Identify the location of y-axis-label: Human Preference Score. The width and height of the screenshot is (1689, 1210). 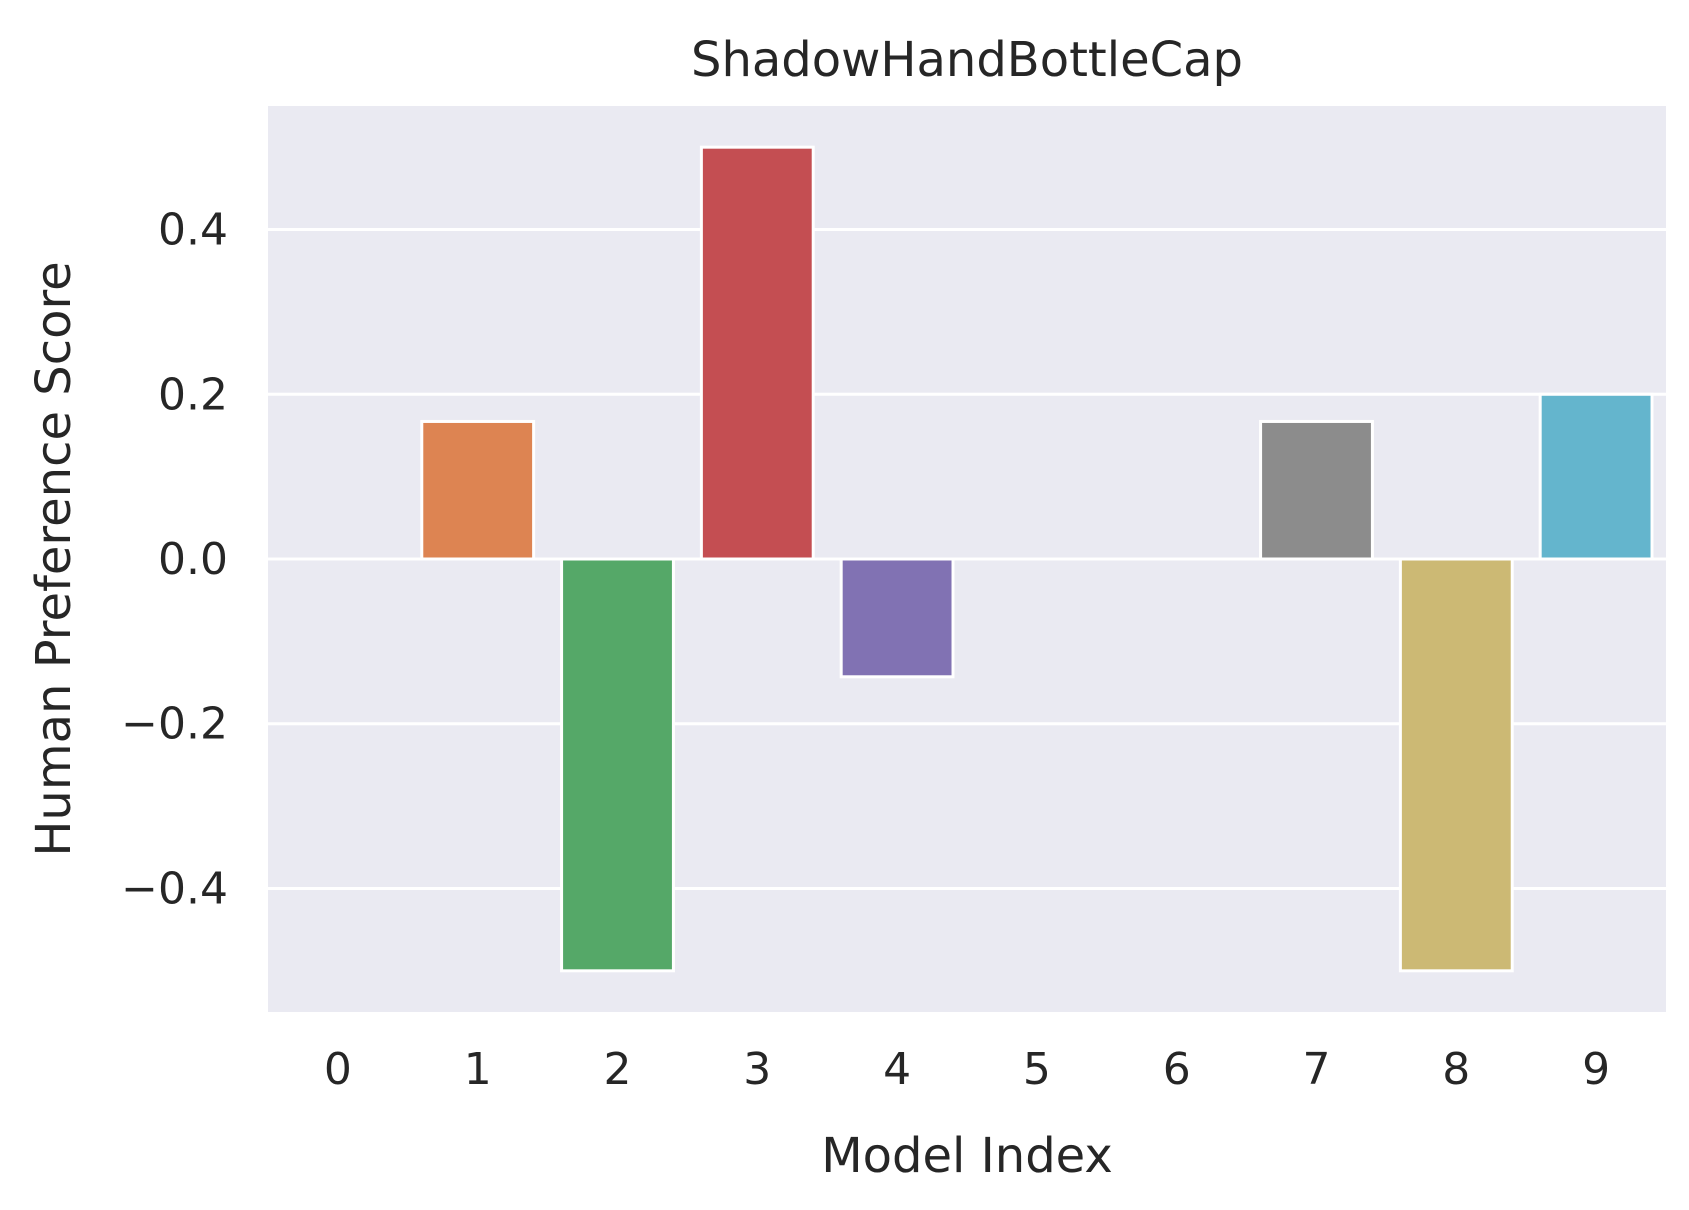
(54, 558).